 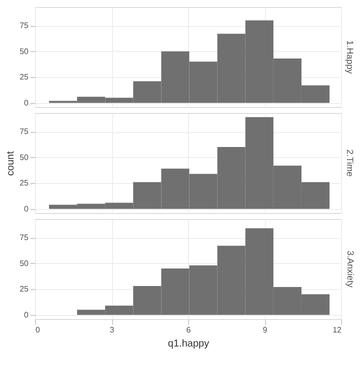 I want to click on text: 2.Time, so click(x=350, y=163).